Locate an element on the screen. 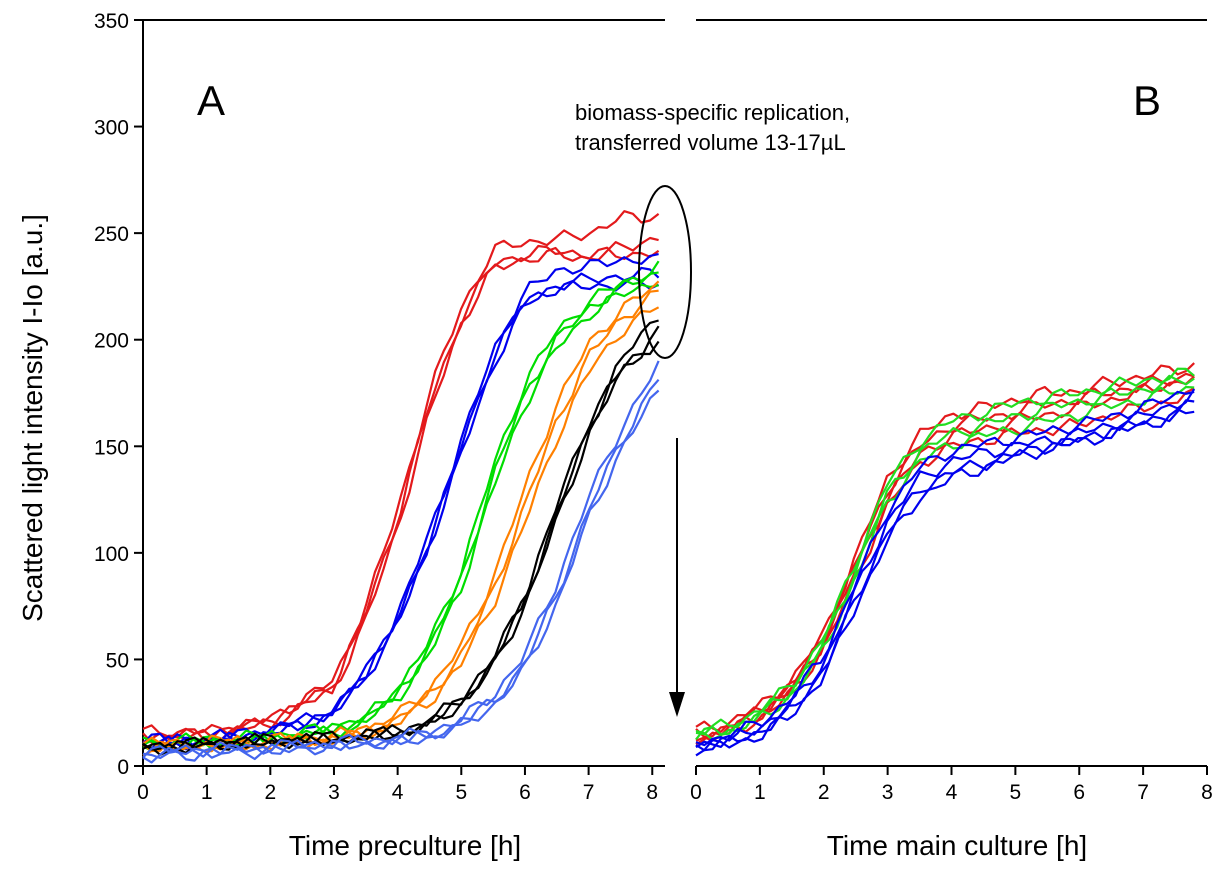 This screenshot has height=875, width=1216. annotation-arrow is located at coordinates (677, 577).